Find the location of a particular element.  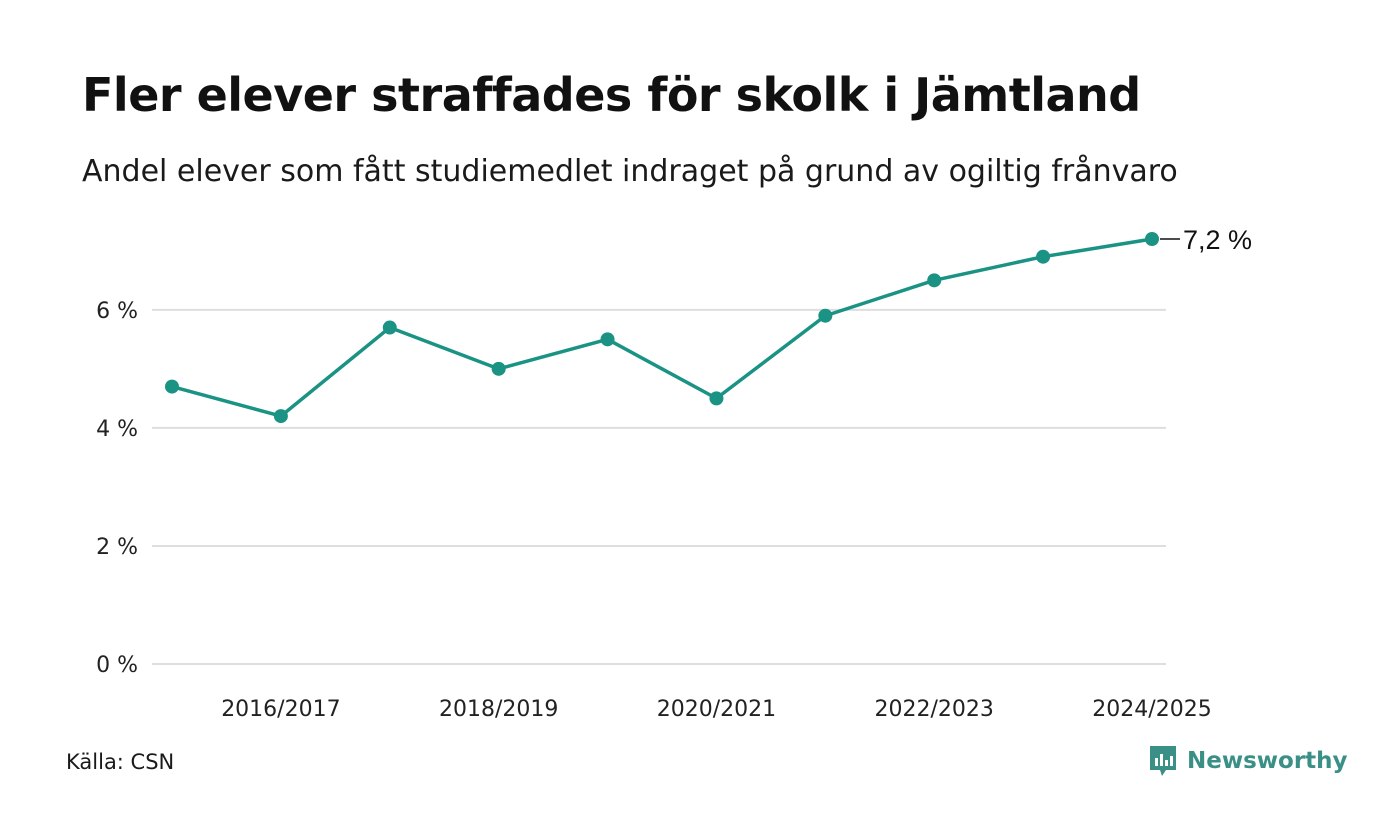

source-note: Källa: CSN is located at coordinates (120, 762).